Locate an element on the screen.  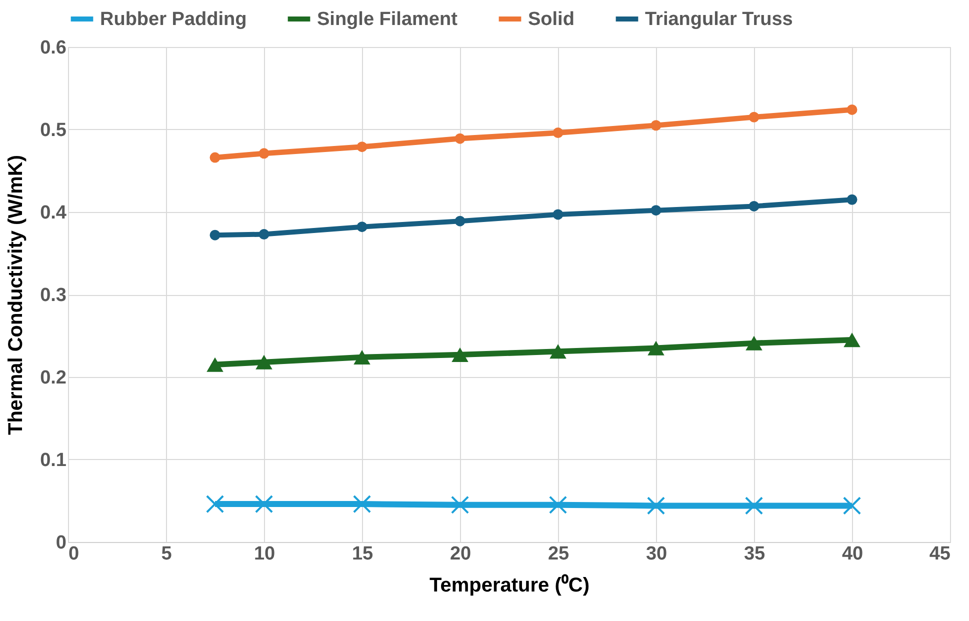
y-tick-label: 0.4 is located at coordinates (53, 213).